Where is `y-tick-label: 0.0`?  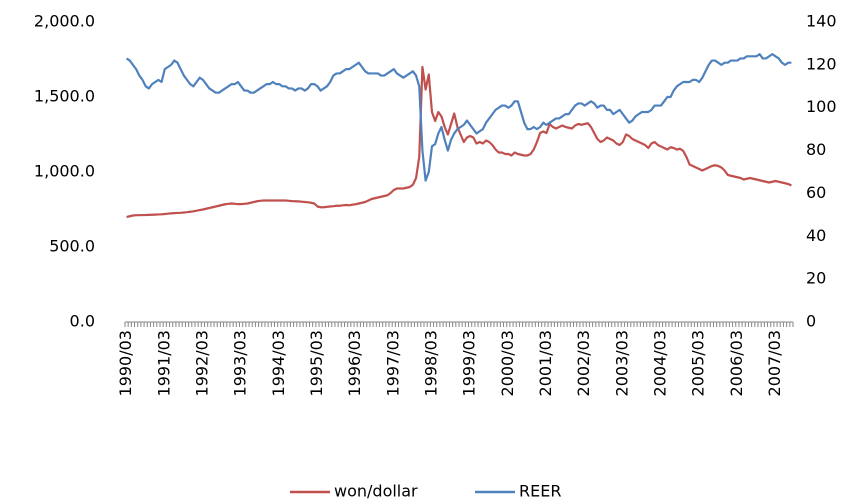 y-tick-label: 0.0 is located at coordinates (82, 321).